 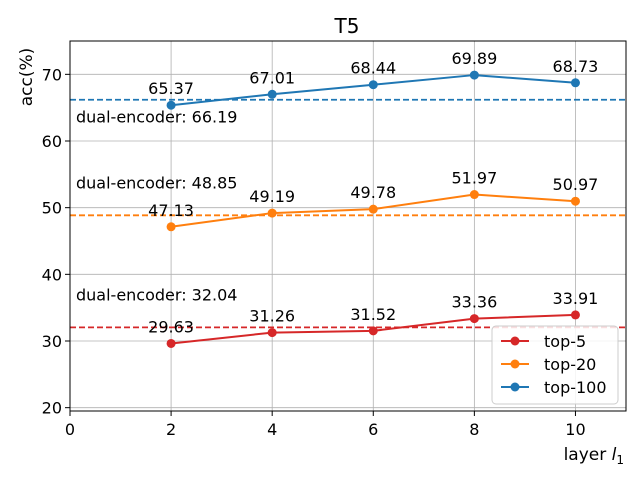 What do you see at coordinates (156, 294) in the screenshot?
I see `baseline-label-top-5: dual-encoder: 32.04` at bounding box center [156, 294].